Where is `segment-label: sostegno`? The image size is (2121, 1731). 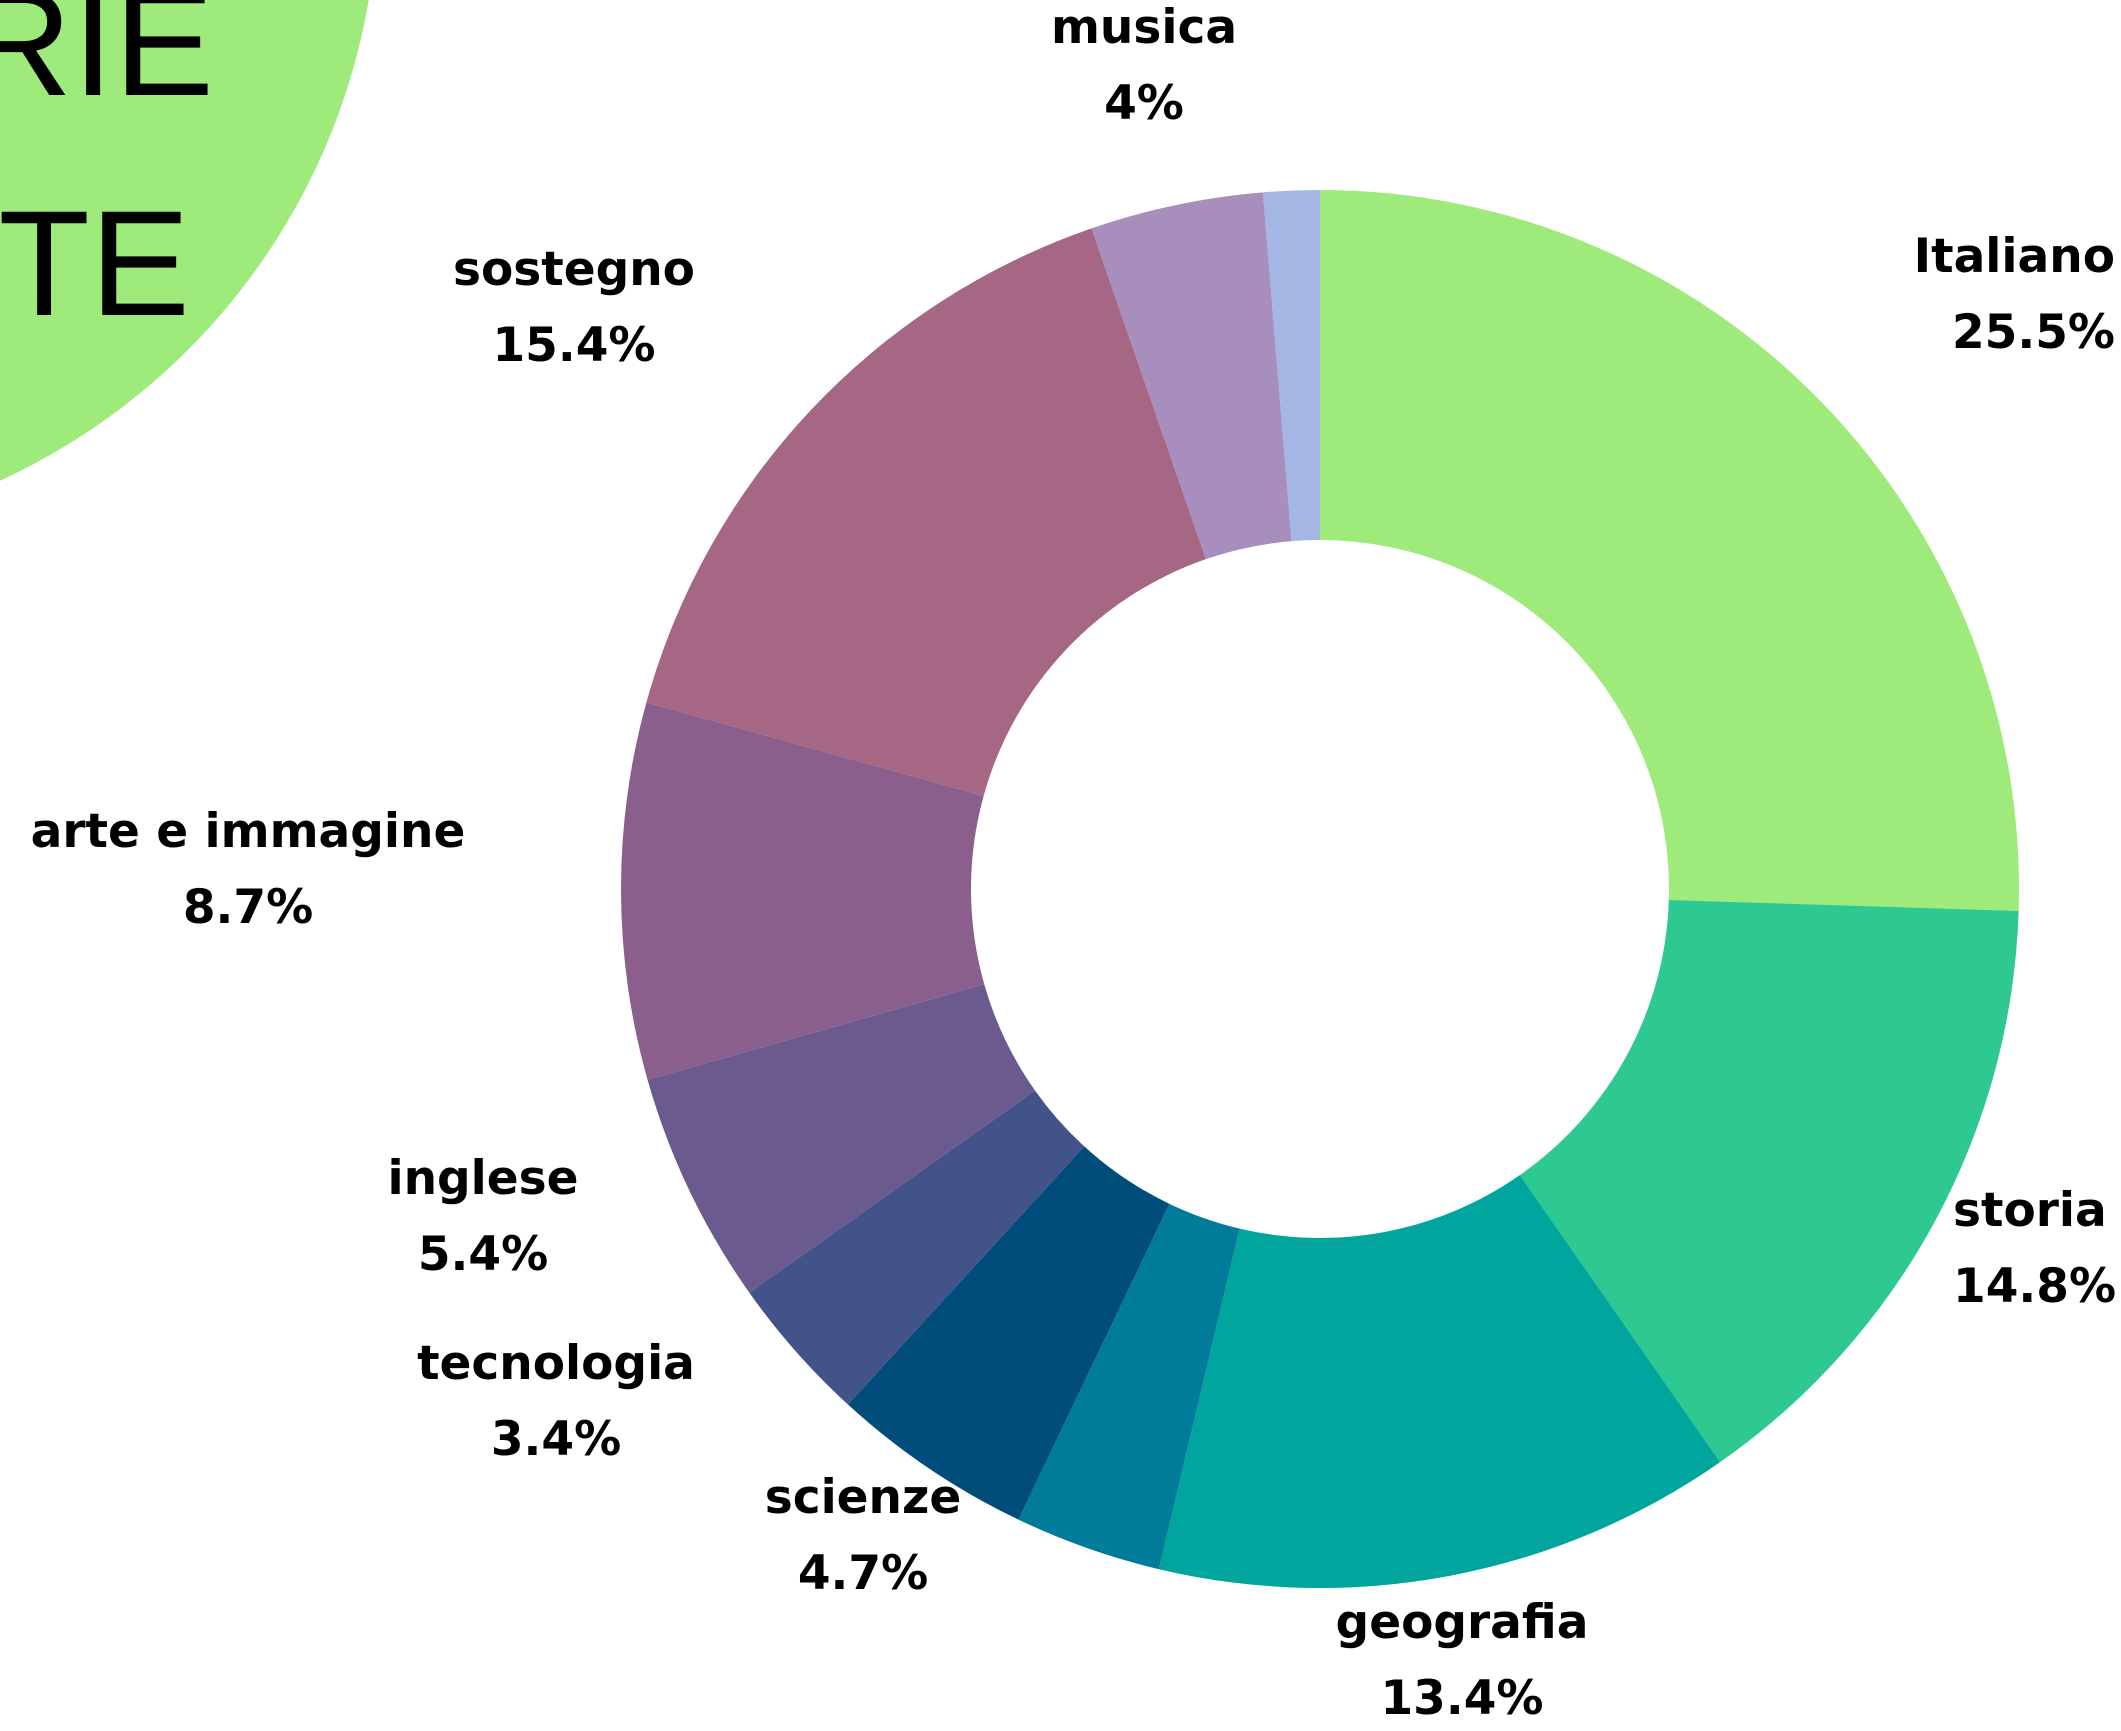 segment-label: sostegno is located at coordinates (574, 269).